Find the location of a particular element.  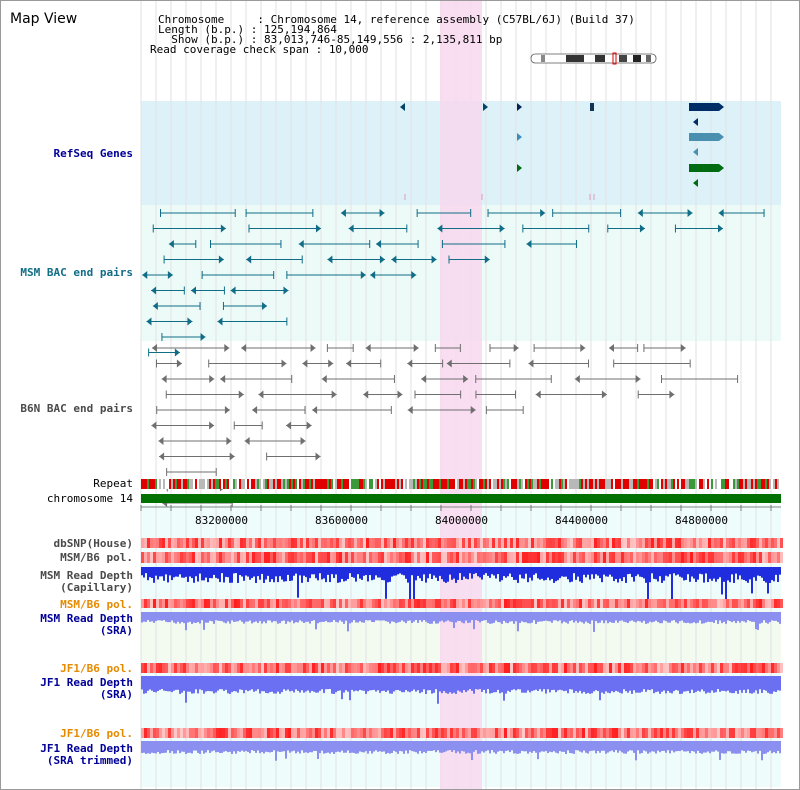

msm-bac-pairs is located at coordinates (453, 283).